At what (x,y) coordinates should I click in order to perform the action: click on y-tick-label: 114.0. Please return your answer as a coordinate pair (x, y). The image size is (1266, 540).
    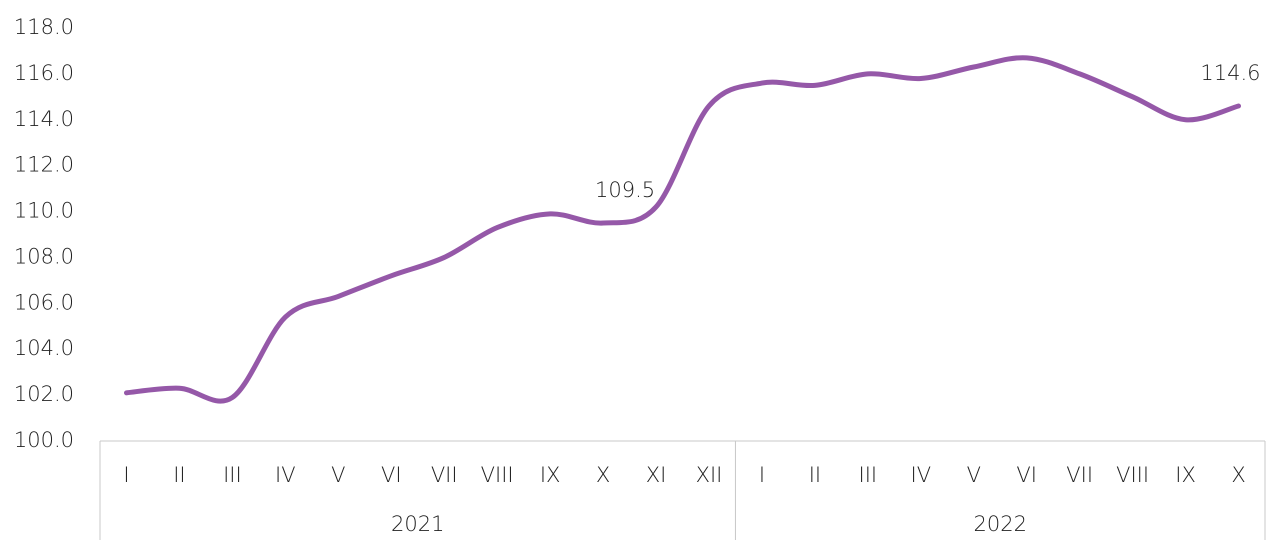
    Looking at the image, I should click on (44, 119).